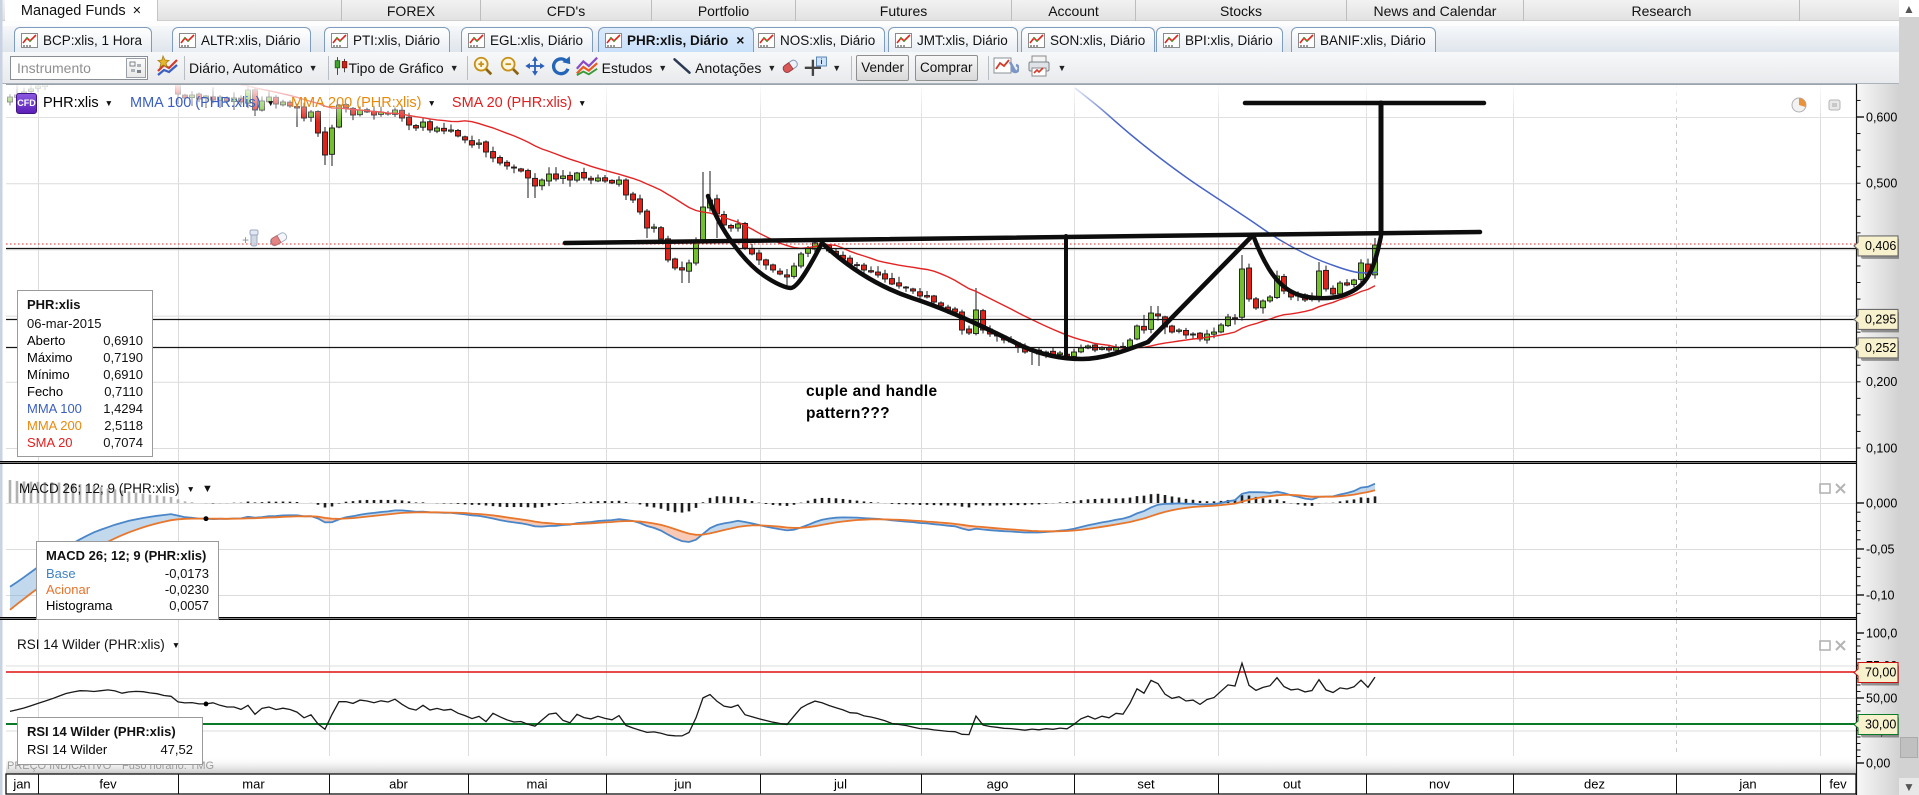  I want to click on sell-button: Vender, so click(882, 67).